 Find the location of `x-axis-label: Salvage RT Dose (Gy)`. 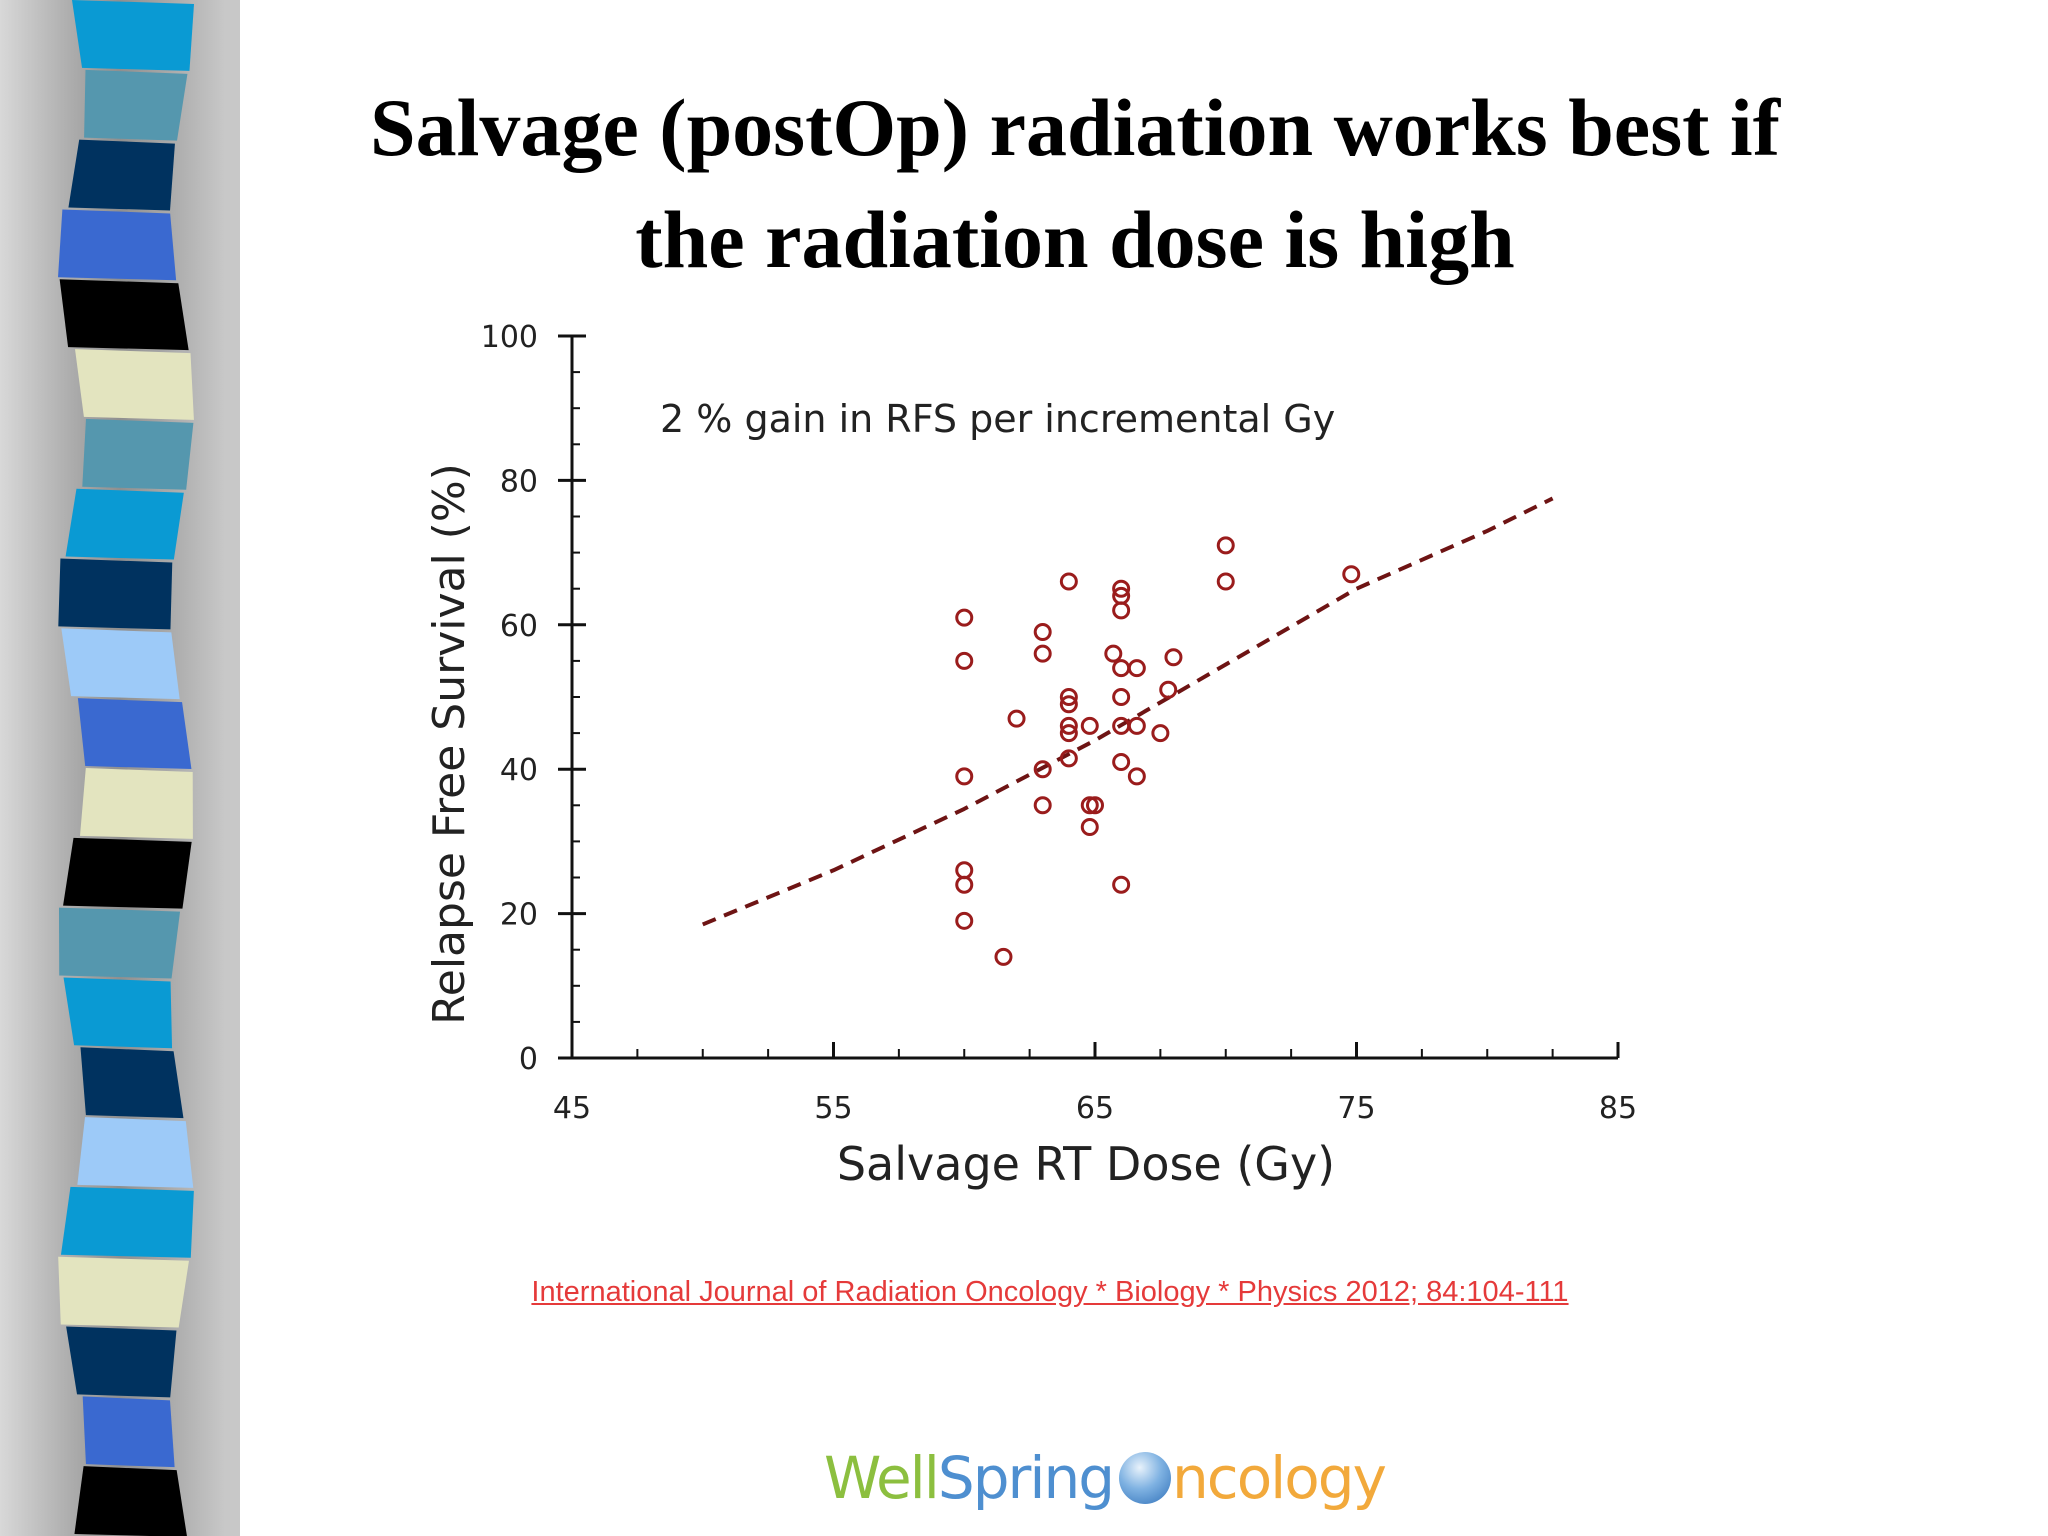

x-axis-label: Salvage RT Dose (Gy) is located at coordinates (1086, 1164).